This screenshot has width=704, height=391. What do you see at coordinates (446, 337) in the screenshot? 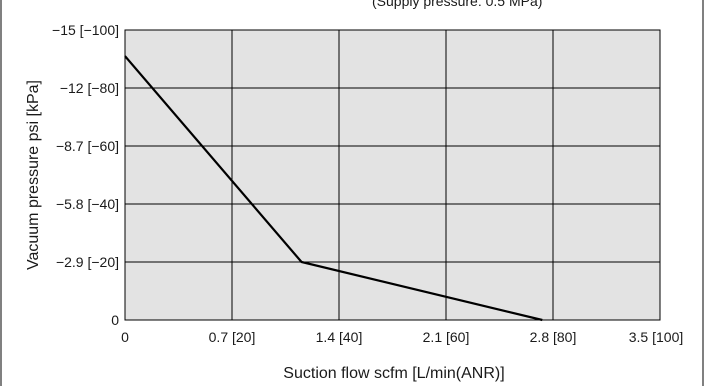
I see `x-tick-label: 2.1 [60]` at bounding box center [446, 337].